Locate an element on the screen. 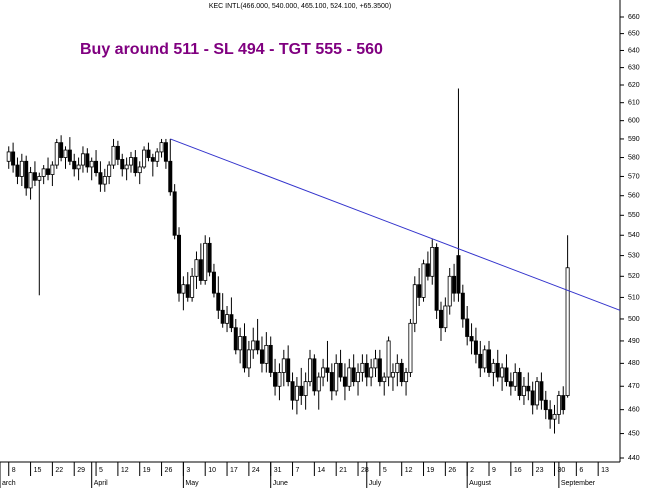 This screenshot has width=648, height=488. x-tick-label: 12 is located at coordinates (125, 470).